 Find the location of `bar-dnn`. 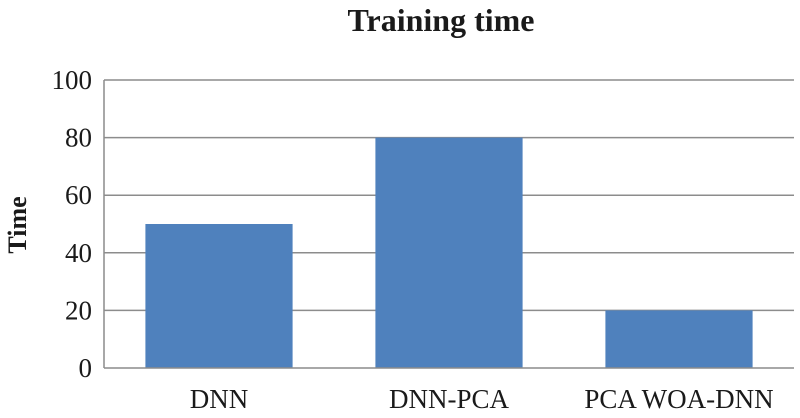

bar-dnn is located at coordinates (219, 296).